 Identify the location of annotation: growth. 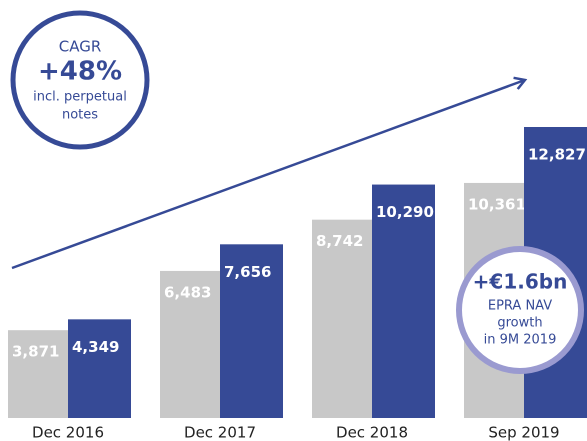
(519, 323).